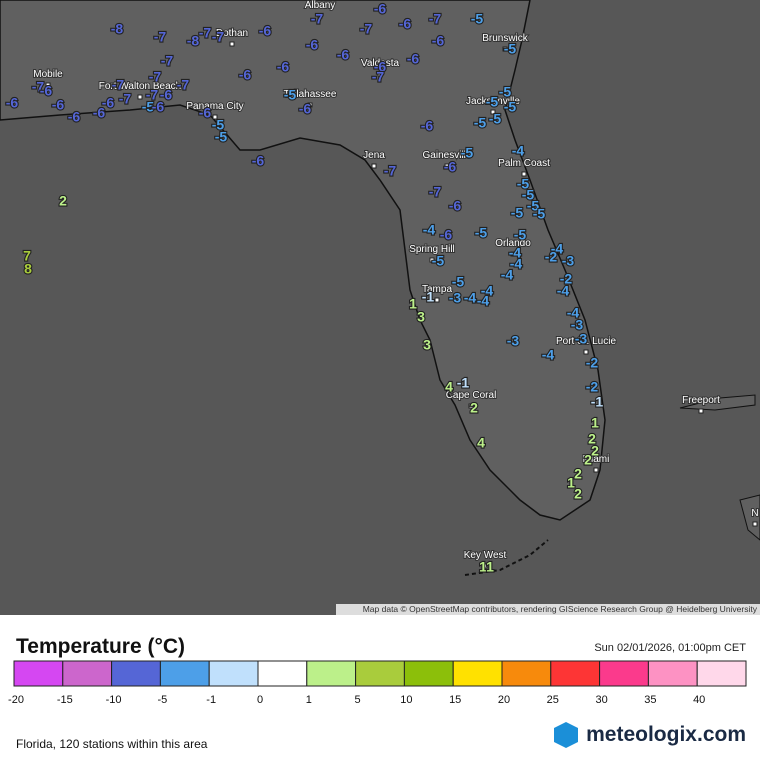 The image size is (760, 760). What do you see at coordinates (596, 459) in the screenshot?
I see `city-label: Miami` at bounding box center [596, 459].